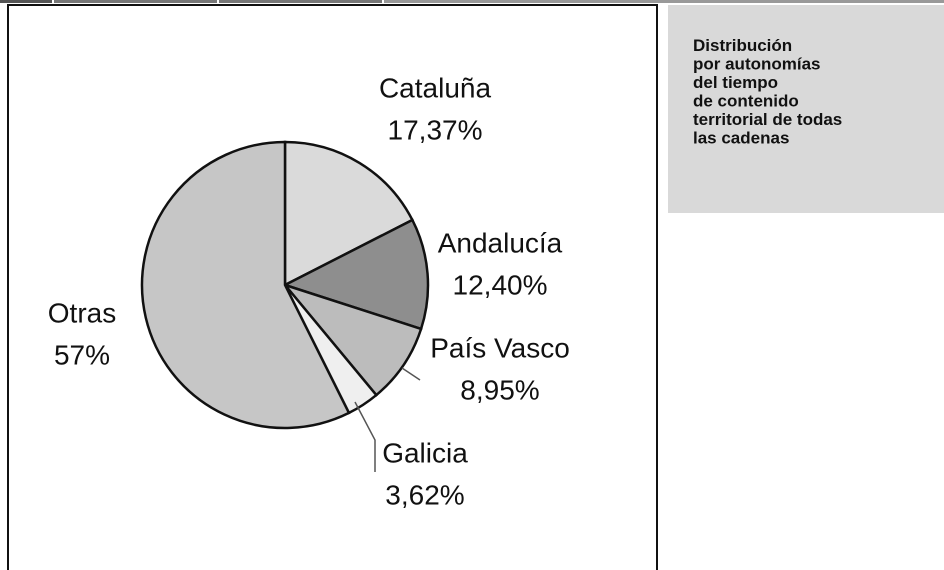 This screenshot has width=944, height=570. I want to click on value-label: 8,95%, so click(499, 389).